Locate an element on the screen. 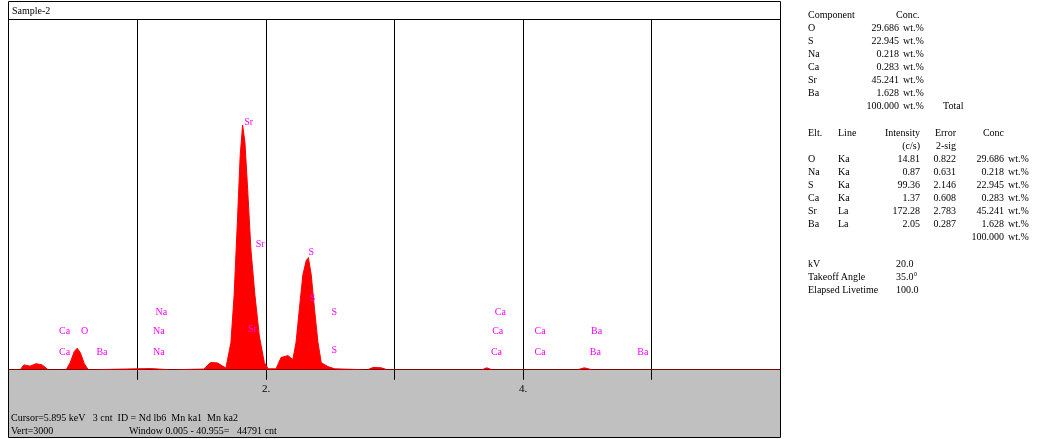 This screenshot has width=1042, height=439. text: O 29.686 wt.% is located at coordinates (866, 27).